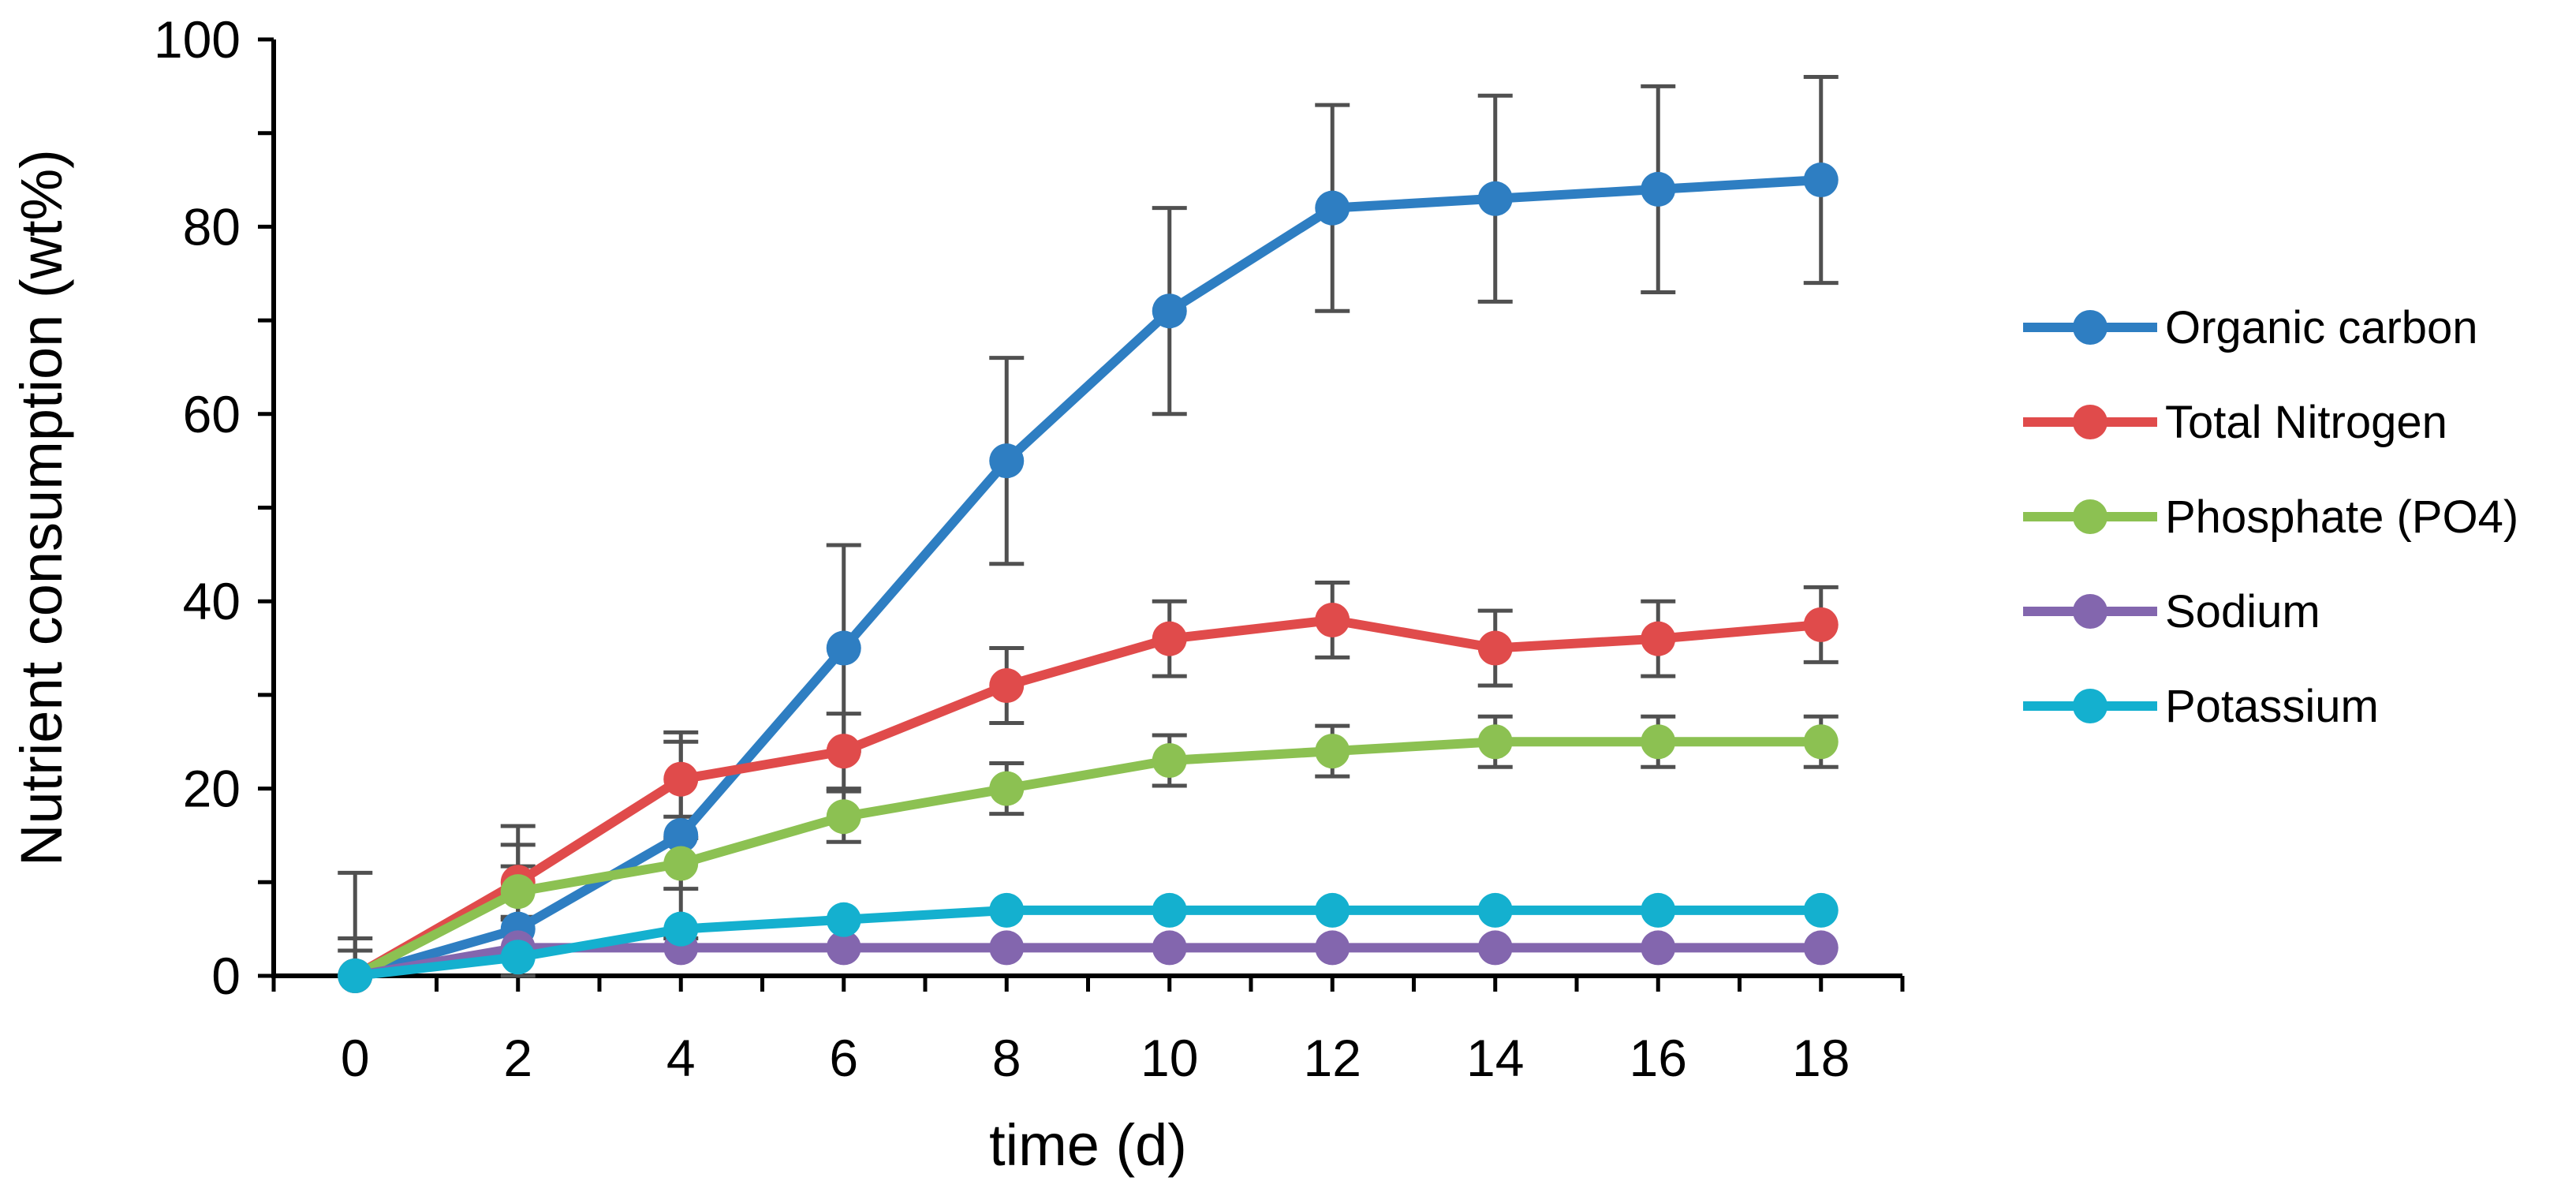 The height and width of the screenshot is (1192, 2576). I want to click on series-potassium, so click(1088, 942).